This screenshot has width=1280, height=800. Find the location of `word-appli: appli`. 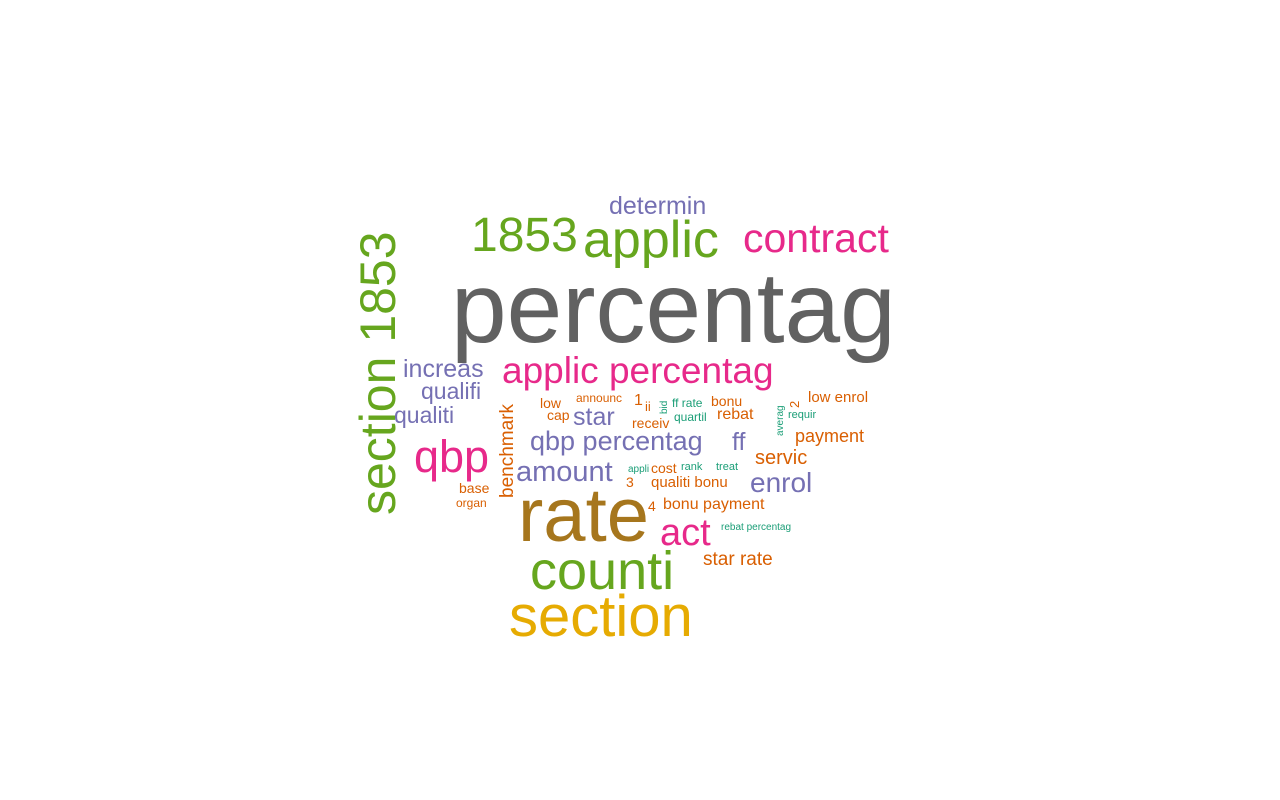

word-appli: appli is located at coordinates (639, 469).